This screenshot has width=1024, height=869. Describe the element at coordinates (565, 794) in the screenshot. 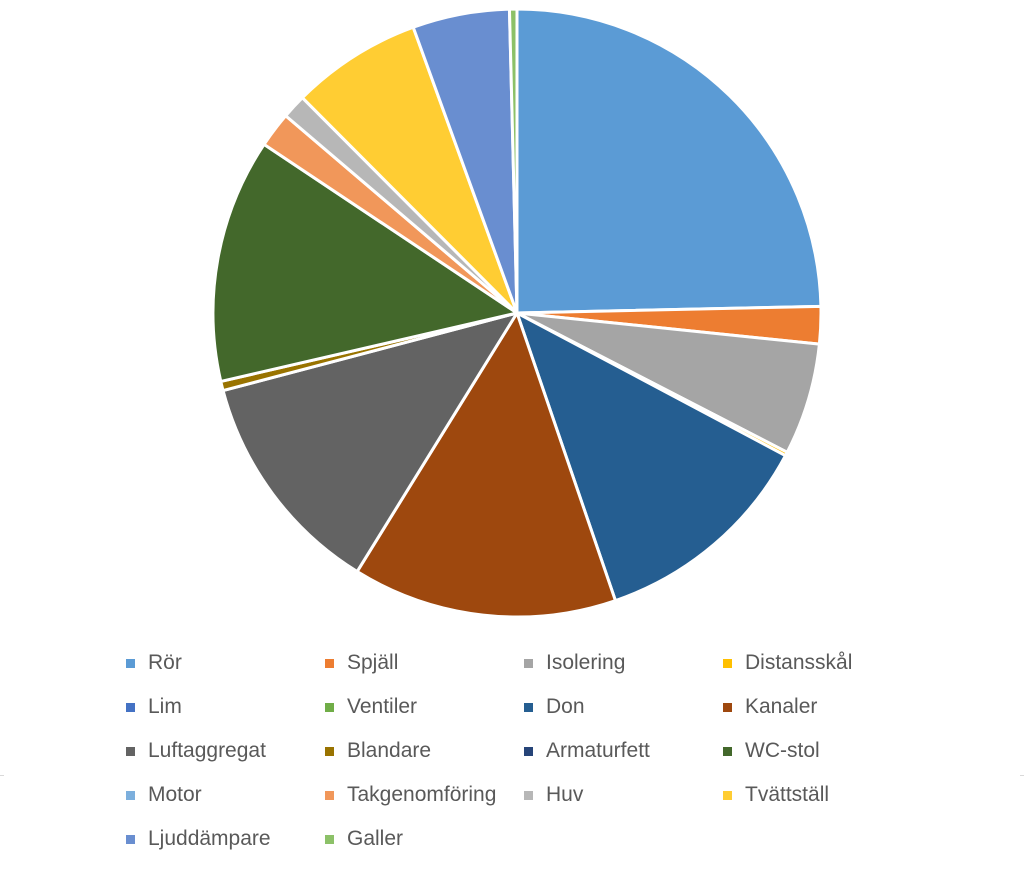

I see `legend-label: Huv` at that location.